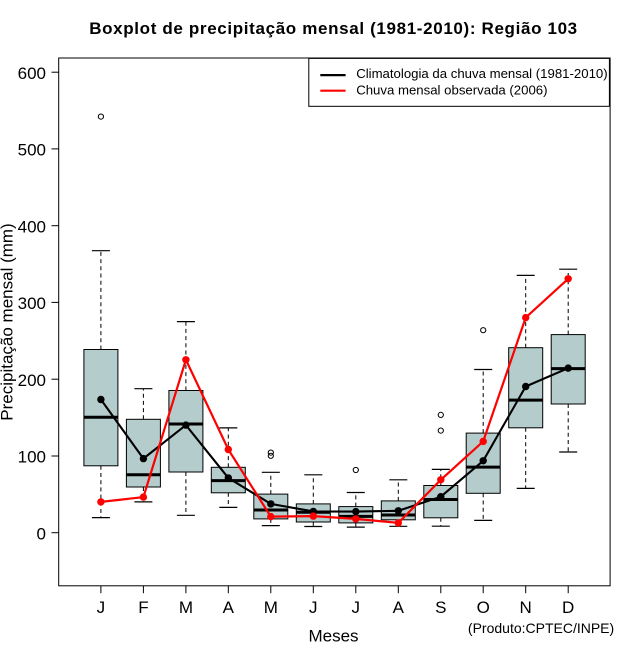 The image size is (640, 660). What do you see at coordinates (333, 635) in the screenshot?
I see `svg-text: Meses` at bounding box center [333, 635].